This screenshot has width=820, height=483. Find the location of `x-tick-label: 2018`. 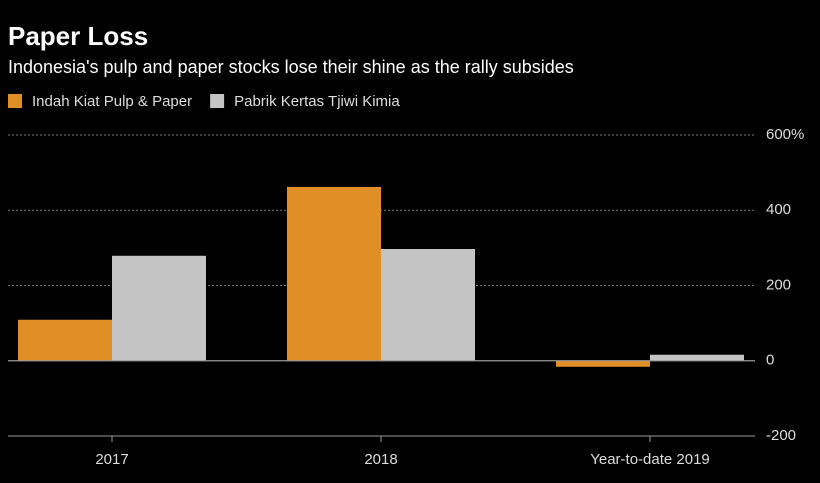

x-tick-label: 2018 is located at coordinates (380, 459).